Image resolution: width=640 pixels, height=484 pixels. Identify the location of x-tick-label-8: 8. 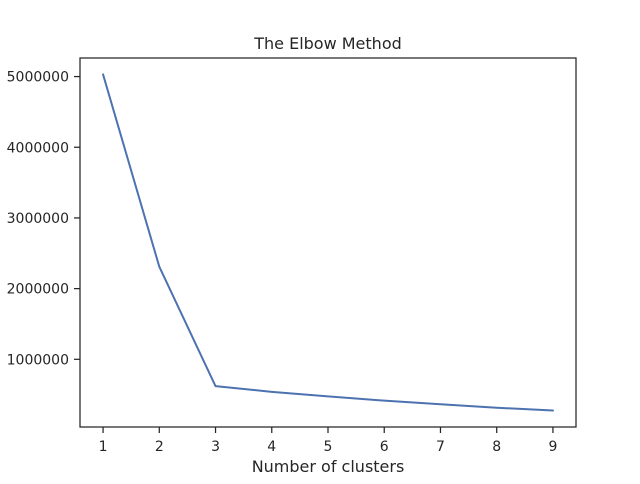
(496, 447).